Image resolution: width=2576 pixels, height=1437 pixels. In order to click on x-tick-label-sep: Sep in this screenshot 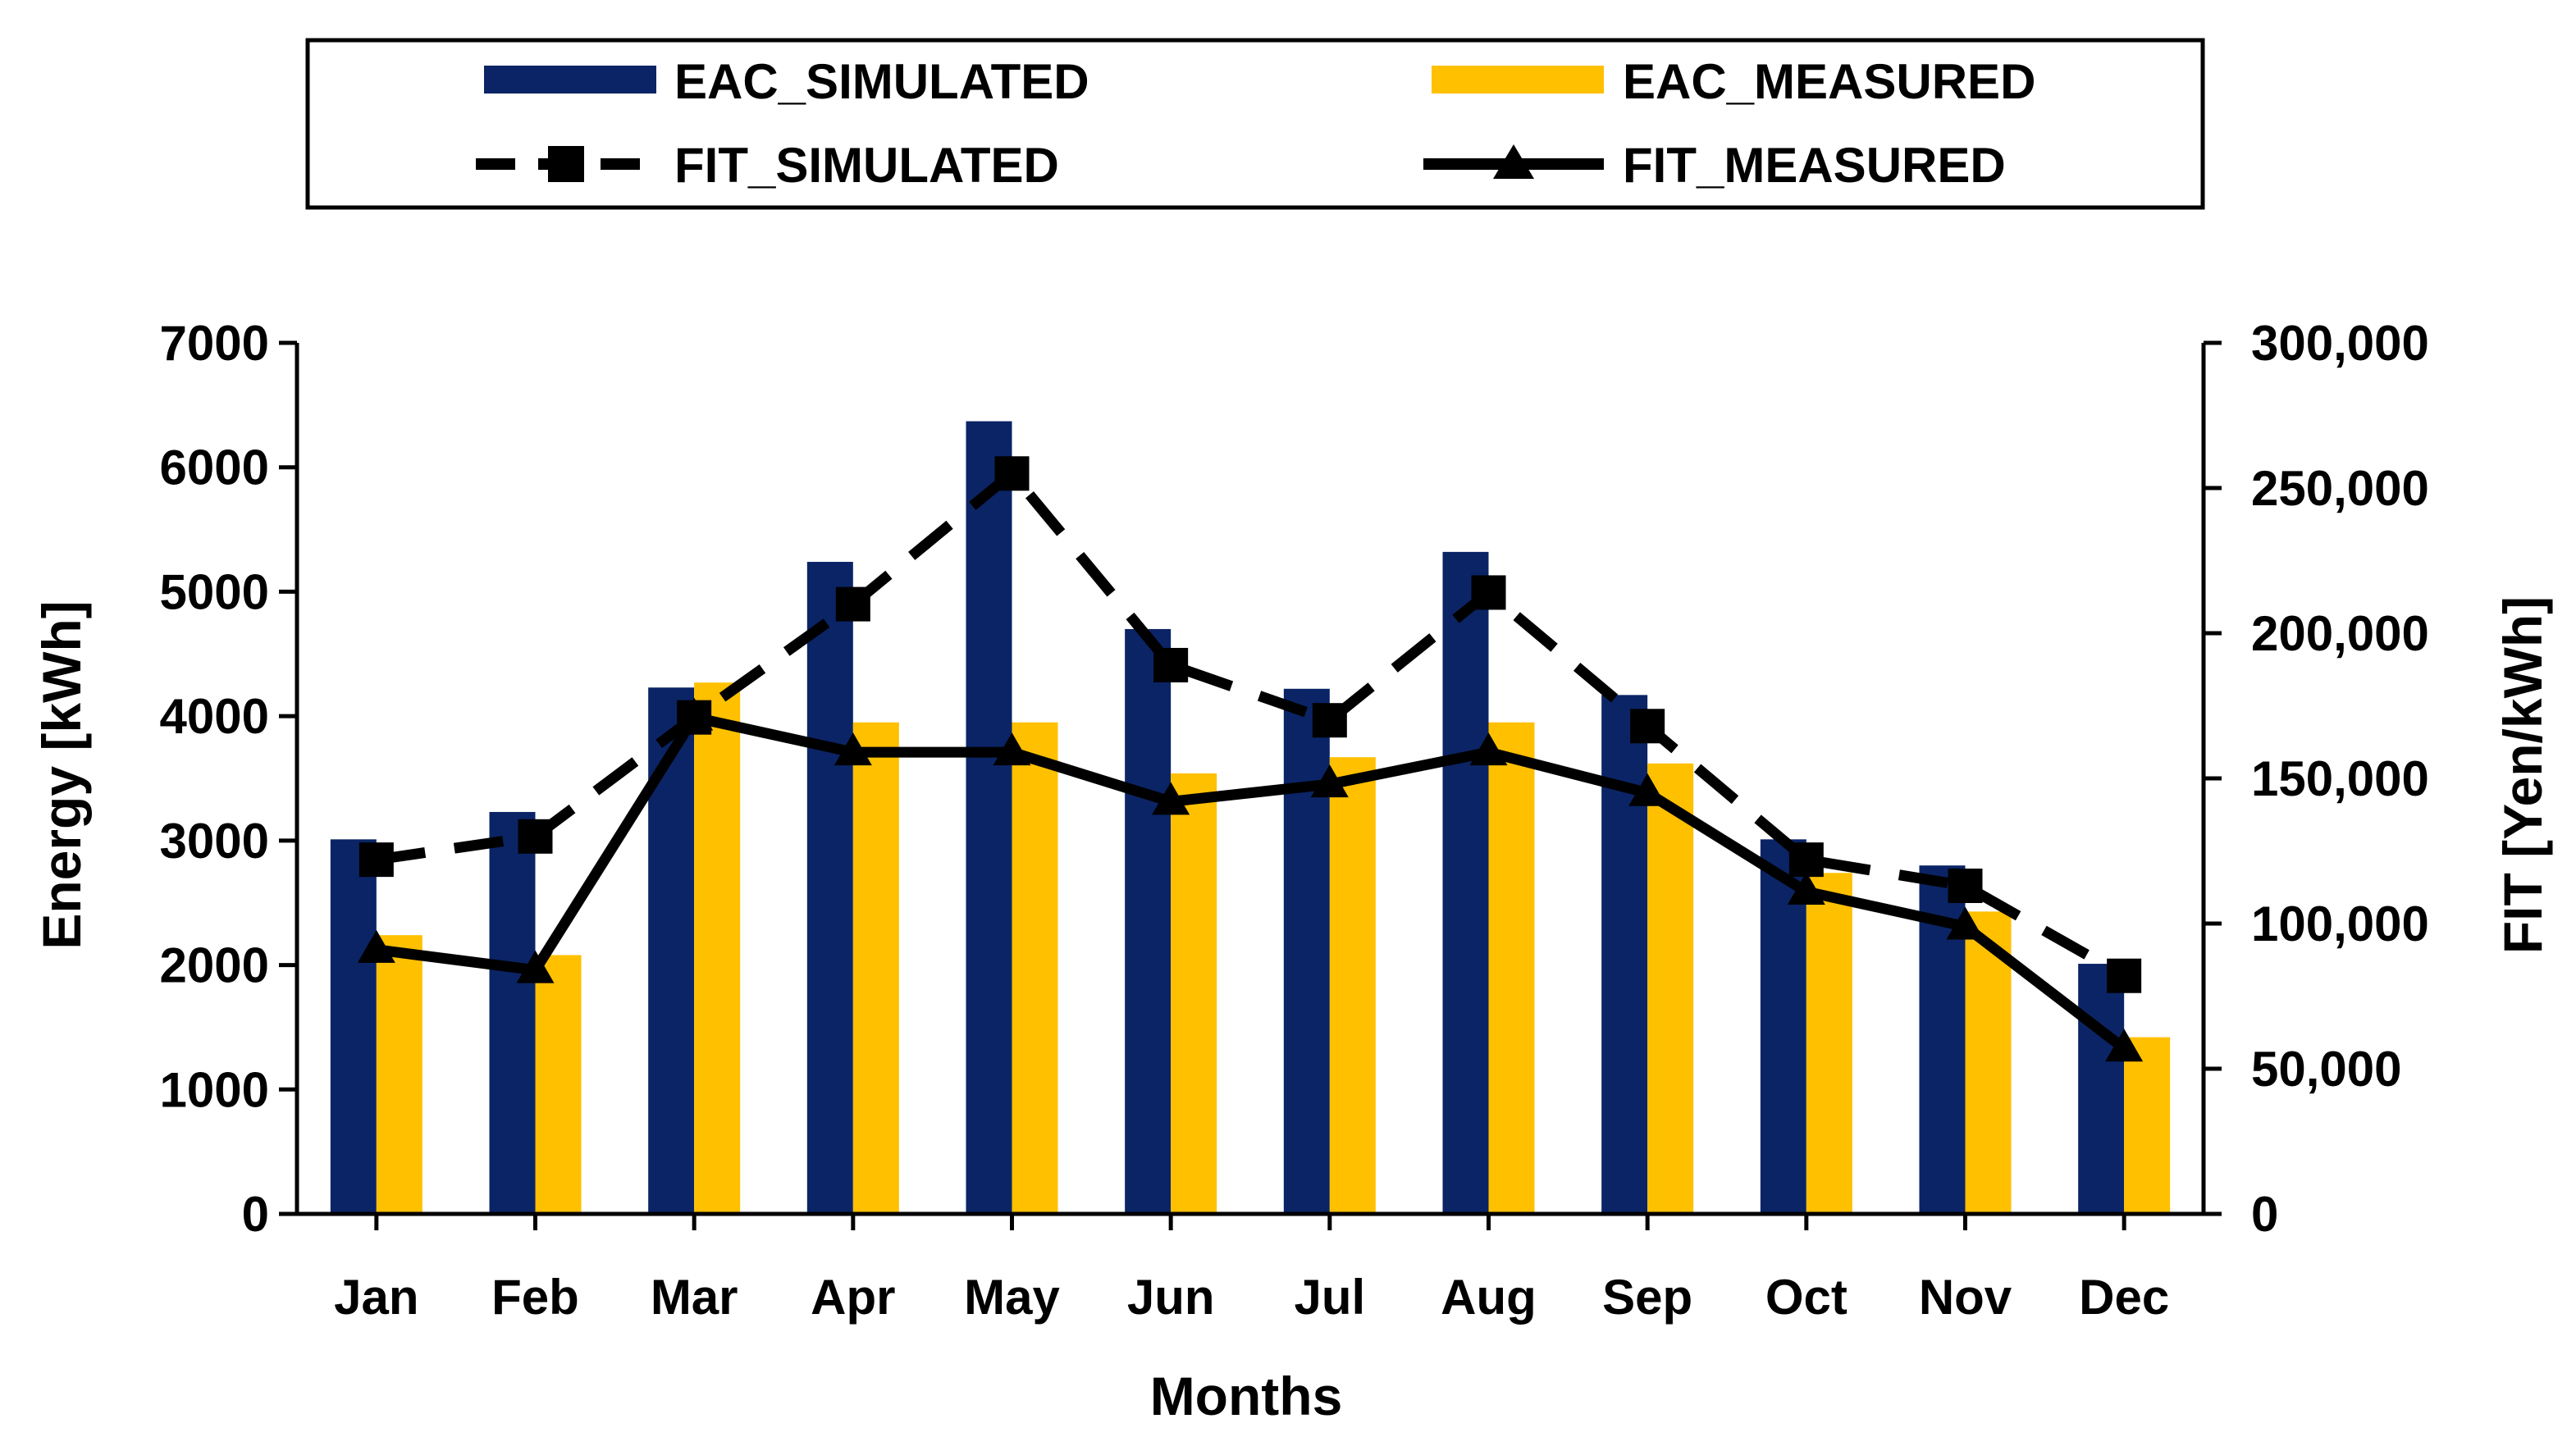, I will do `click(1647, 1298)`.